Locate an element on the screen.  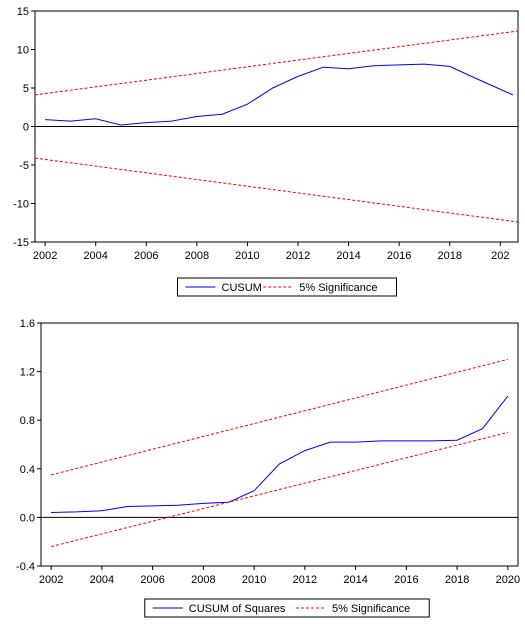
y-tick-label: 1.6 is located at coordinates (27, 324).